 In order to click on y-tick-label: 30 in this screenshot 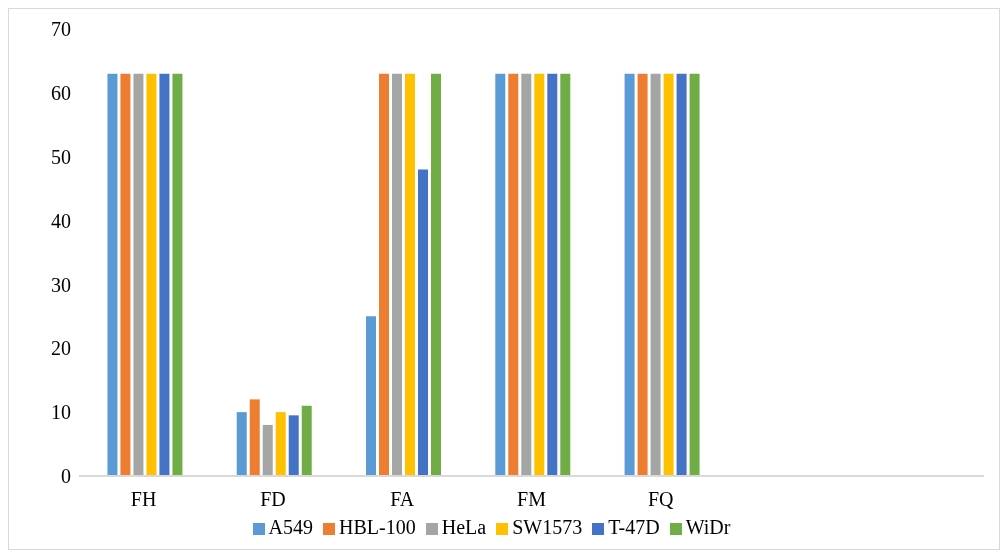, I will do `click(61, 284)`.